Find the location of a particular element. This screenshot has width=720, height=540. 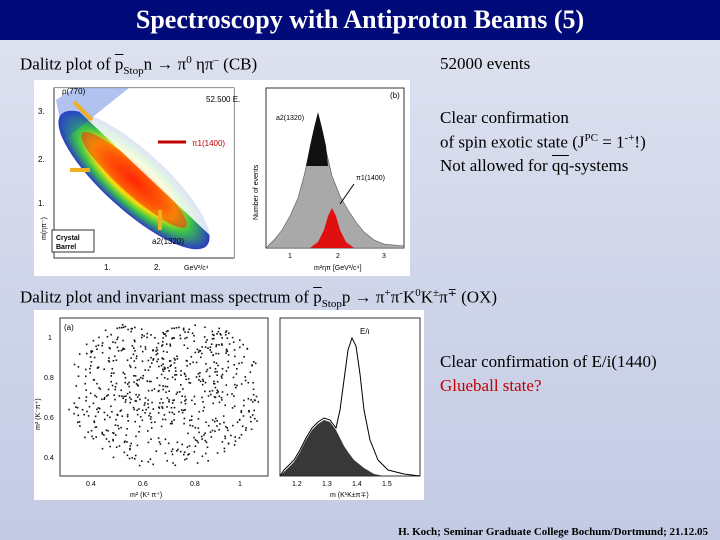

glueball-line-2: Glueball state? is located at coordinates (491, 385).